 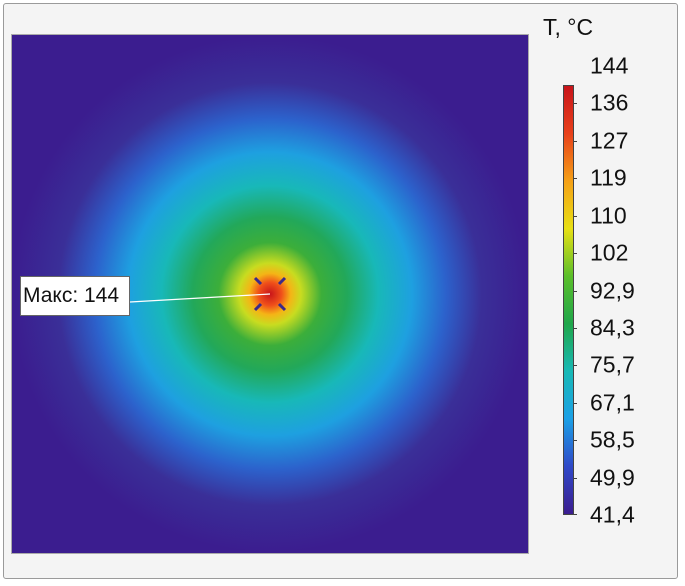 What do you see at coordinates (609, 102) in the screenshot?
I see `colorbar-tick-label: 136` at bounding box center [609, 102].